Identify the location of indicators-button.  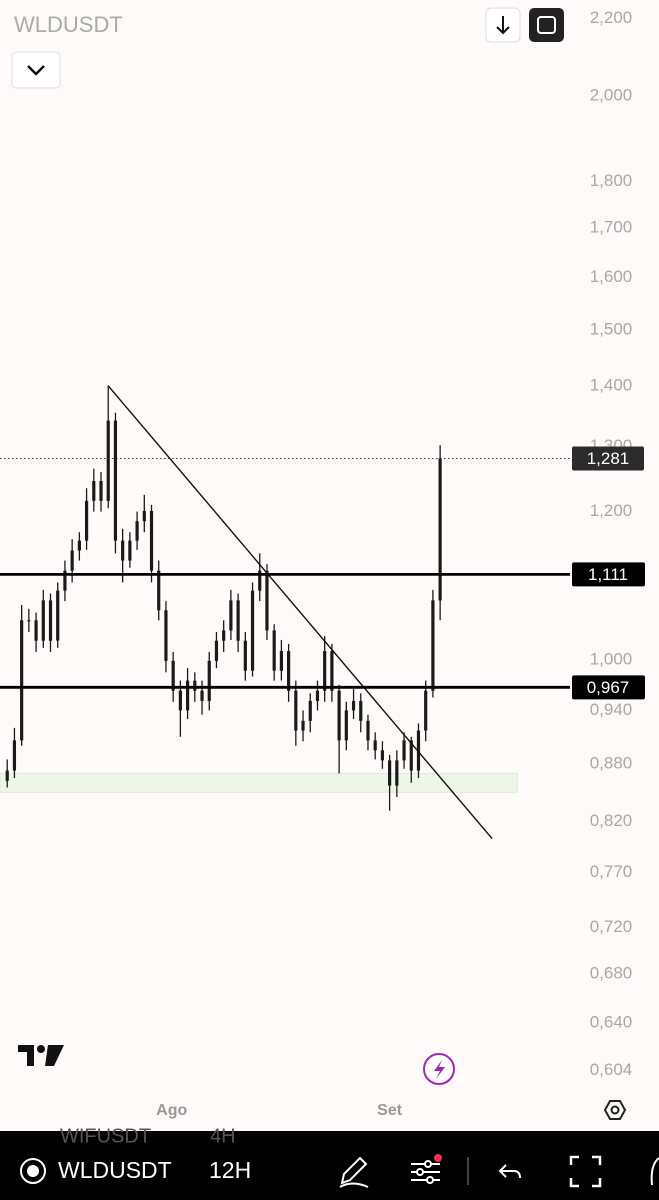
(426, 1169).